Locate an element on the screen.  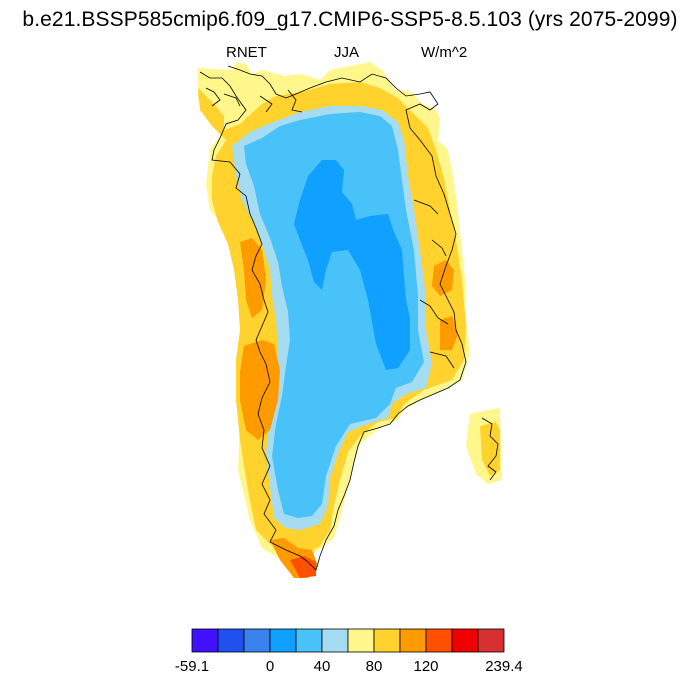
season-label: JJA is located at coordinates (347, 52).